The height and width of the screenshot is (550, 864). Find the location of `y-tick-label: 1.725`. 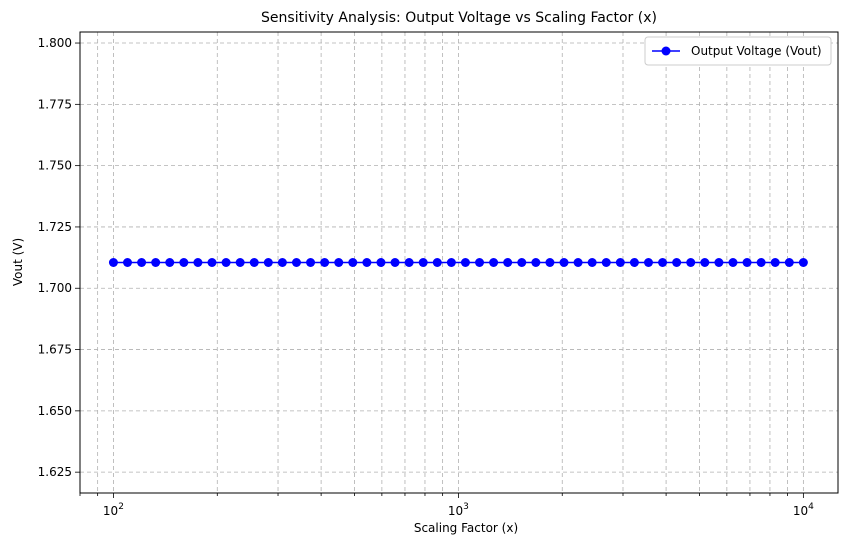

y-tick-label: 1.725 is located at coordinates (55, 227).